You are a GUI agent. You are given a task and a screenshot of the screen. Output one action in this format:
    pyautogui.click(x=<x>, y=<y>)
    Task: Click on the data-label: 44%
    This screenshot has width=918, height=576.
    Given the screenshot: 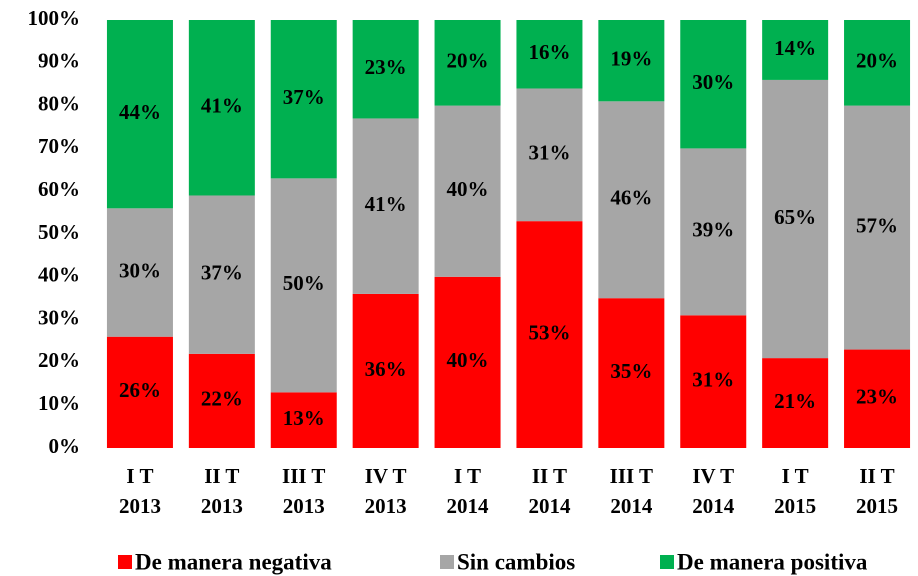 What is the action you would take?
    pyautogui.click(x=140, y=112)
    